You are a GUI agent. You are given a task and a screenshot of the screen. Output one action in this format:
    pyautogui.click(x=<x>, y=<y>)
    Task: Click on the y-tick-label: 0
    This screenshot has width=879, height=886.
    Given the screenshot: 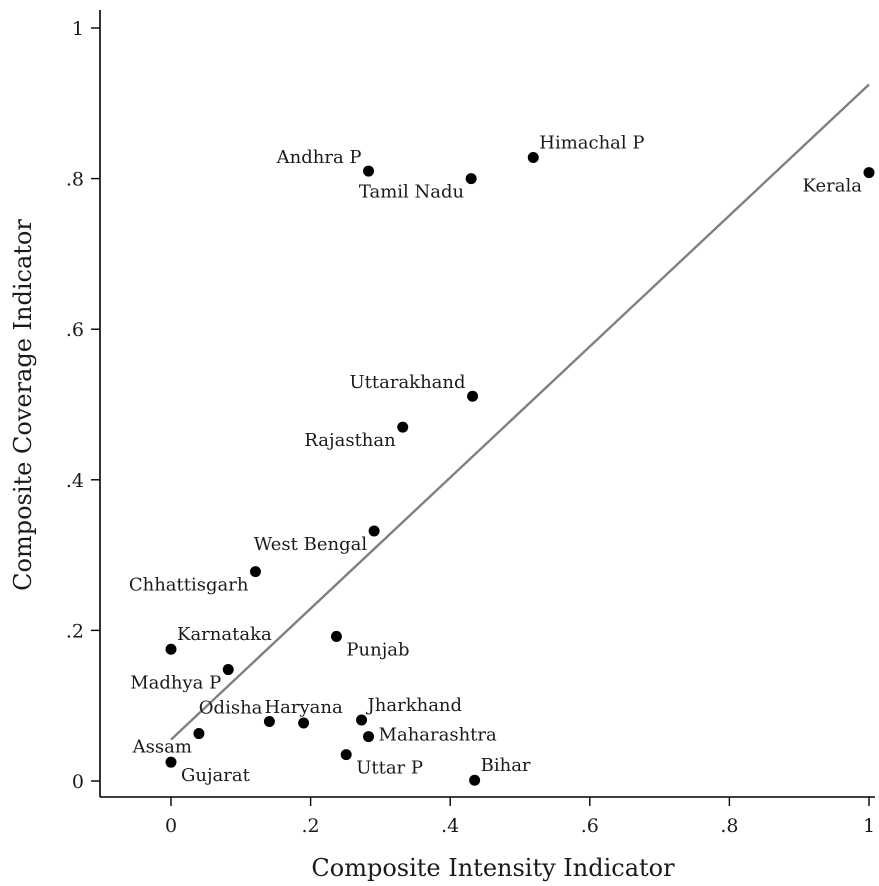 What is the action you would take?
    pyautogui.click(x=78, y=782)
    